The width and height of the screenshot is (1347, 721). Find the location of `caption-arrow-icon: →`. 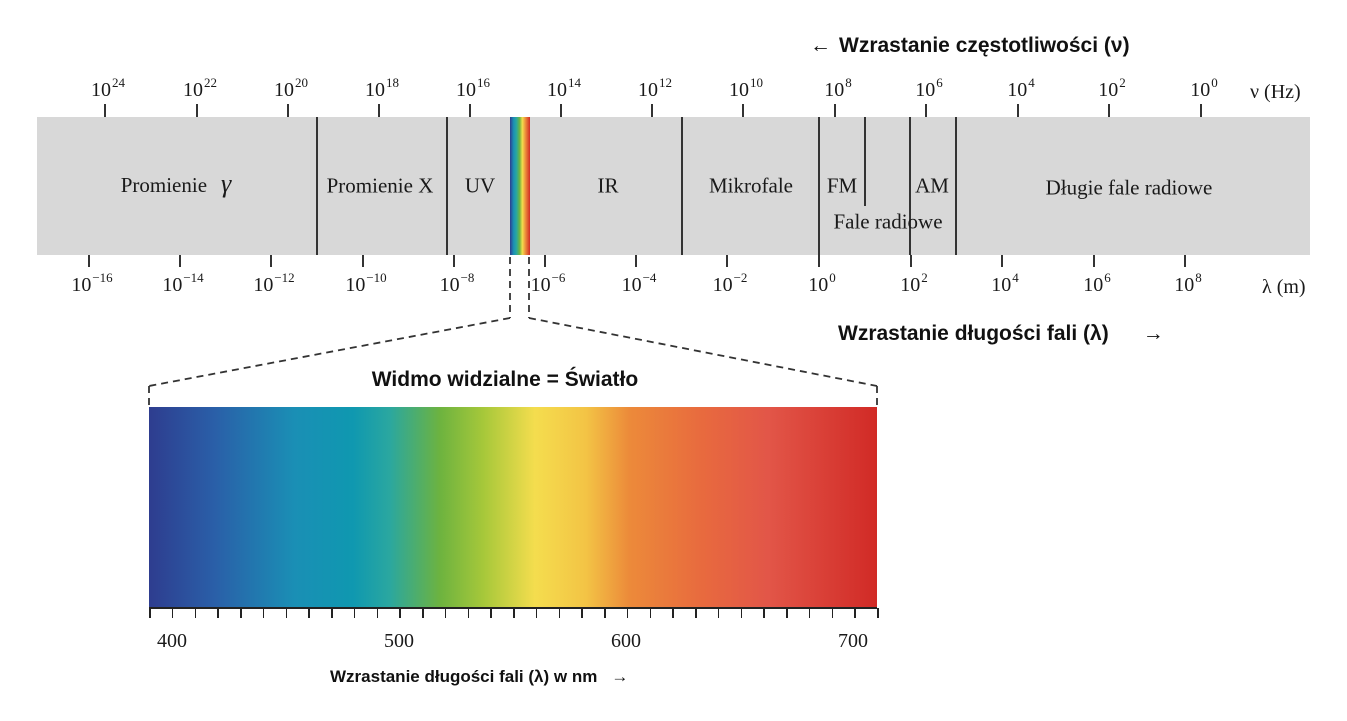

caption-arrow-icon: → is located at coordinates (620, 676).